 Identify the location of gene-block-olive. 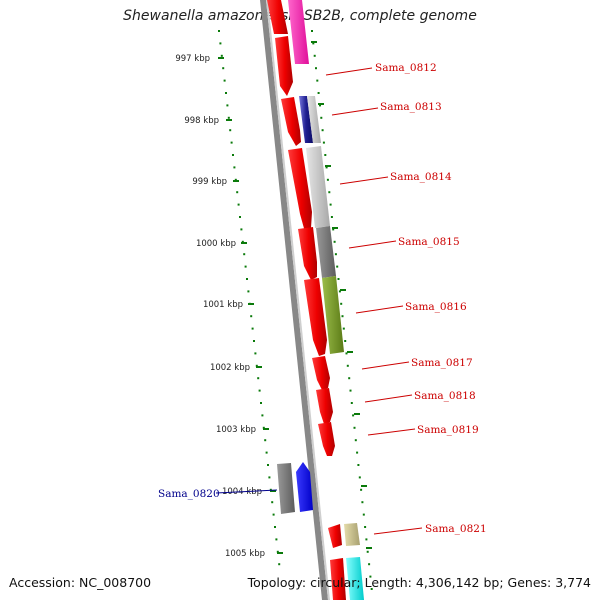
(333, 315).